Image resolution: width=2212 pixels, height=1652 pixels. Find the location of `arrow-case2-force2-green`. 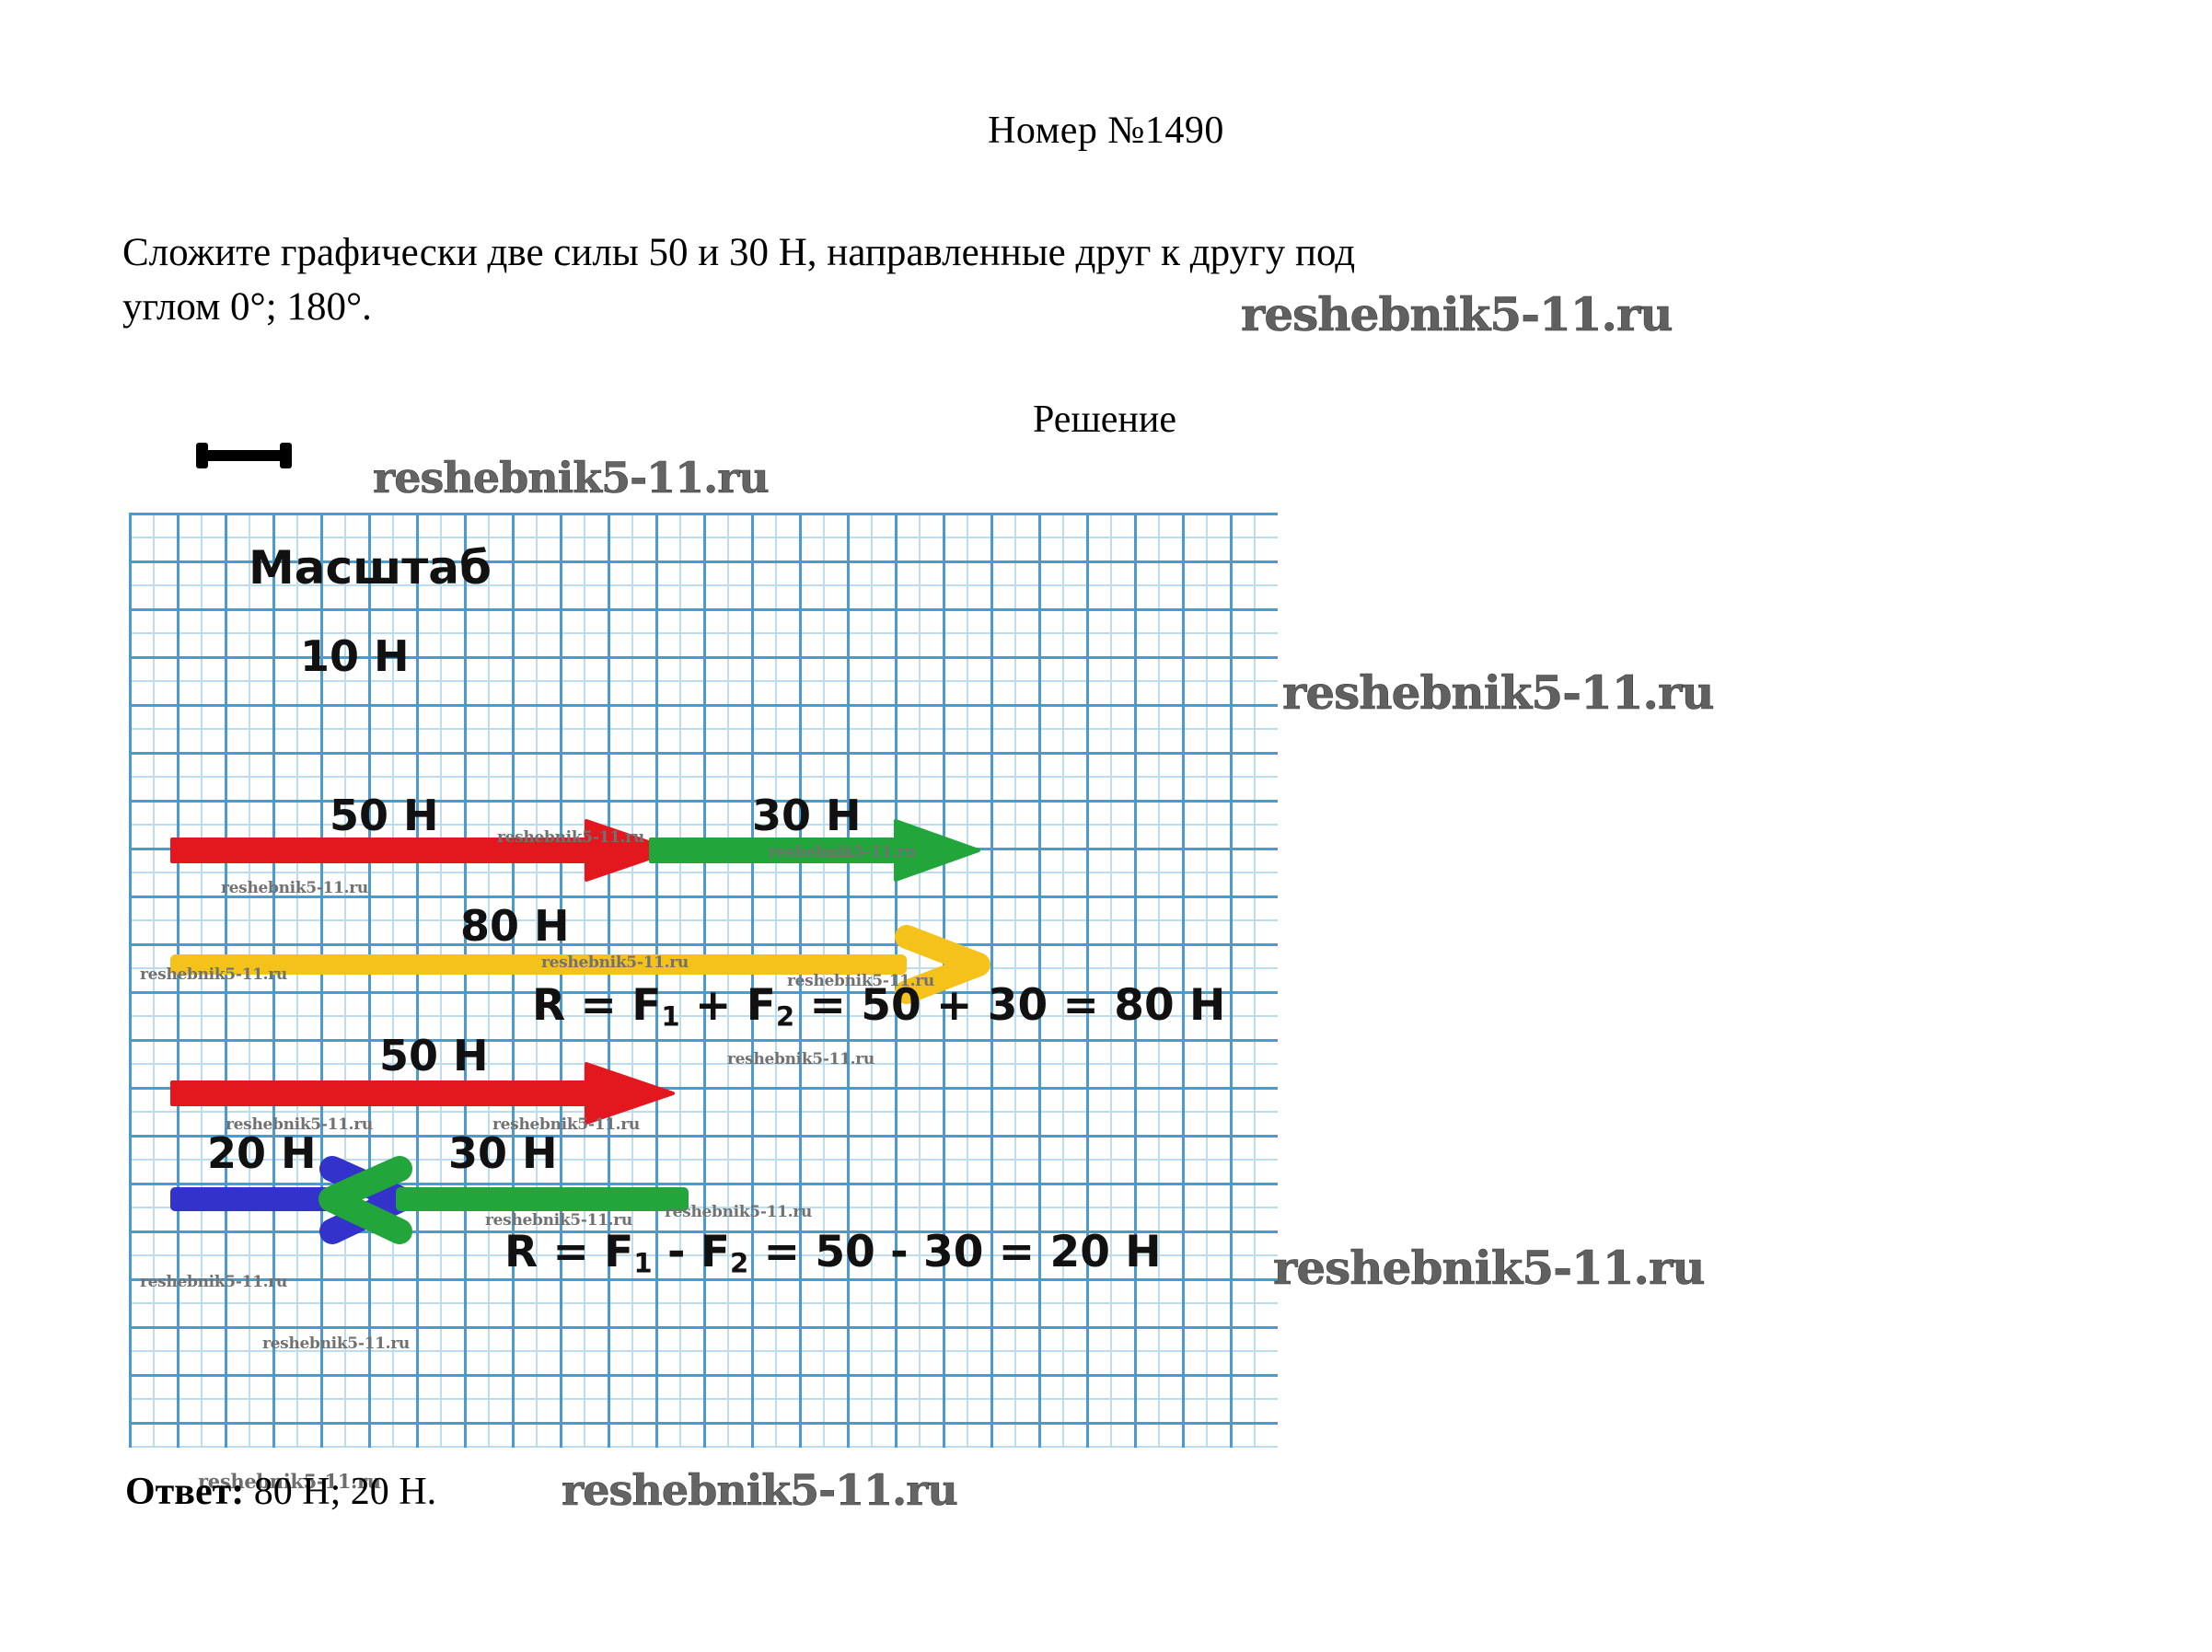

arrow-case2-force2-green is located at coordinates (504, 1200).